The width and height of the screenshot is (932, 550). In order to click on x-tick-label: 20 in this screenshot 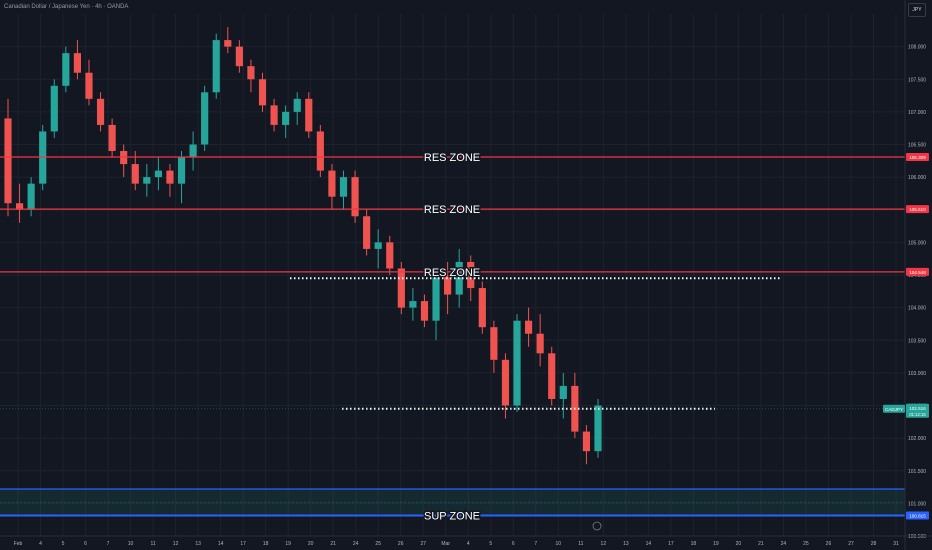, I will do `click(739, 544)`.